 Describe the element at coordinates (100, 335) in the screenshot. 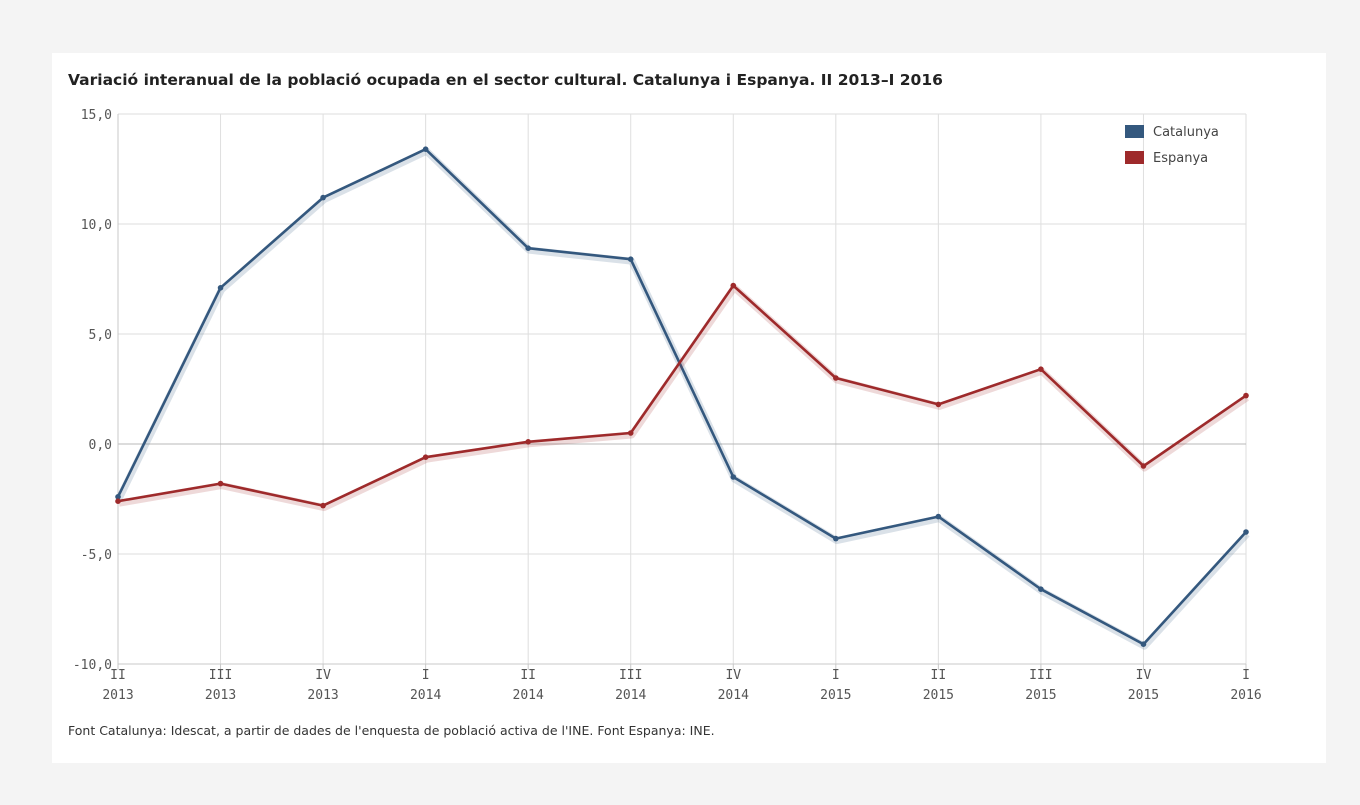

I see `y-tick-label: 5,0` at that location.